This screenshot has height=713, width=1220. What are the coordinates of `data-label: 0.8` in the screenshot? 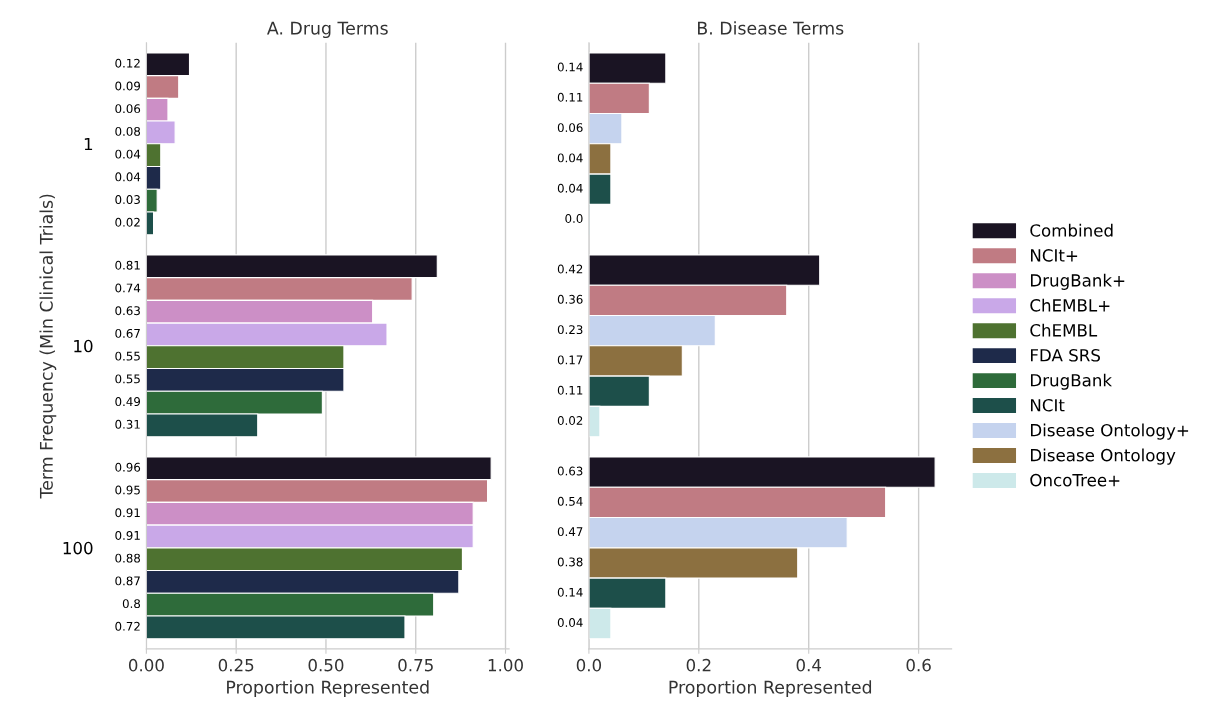 It's located at (131, 604).